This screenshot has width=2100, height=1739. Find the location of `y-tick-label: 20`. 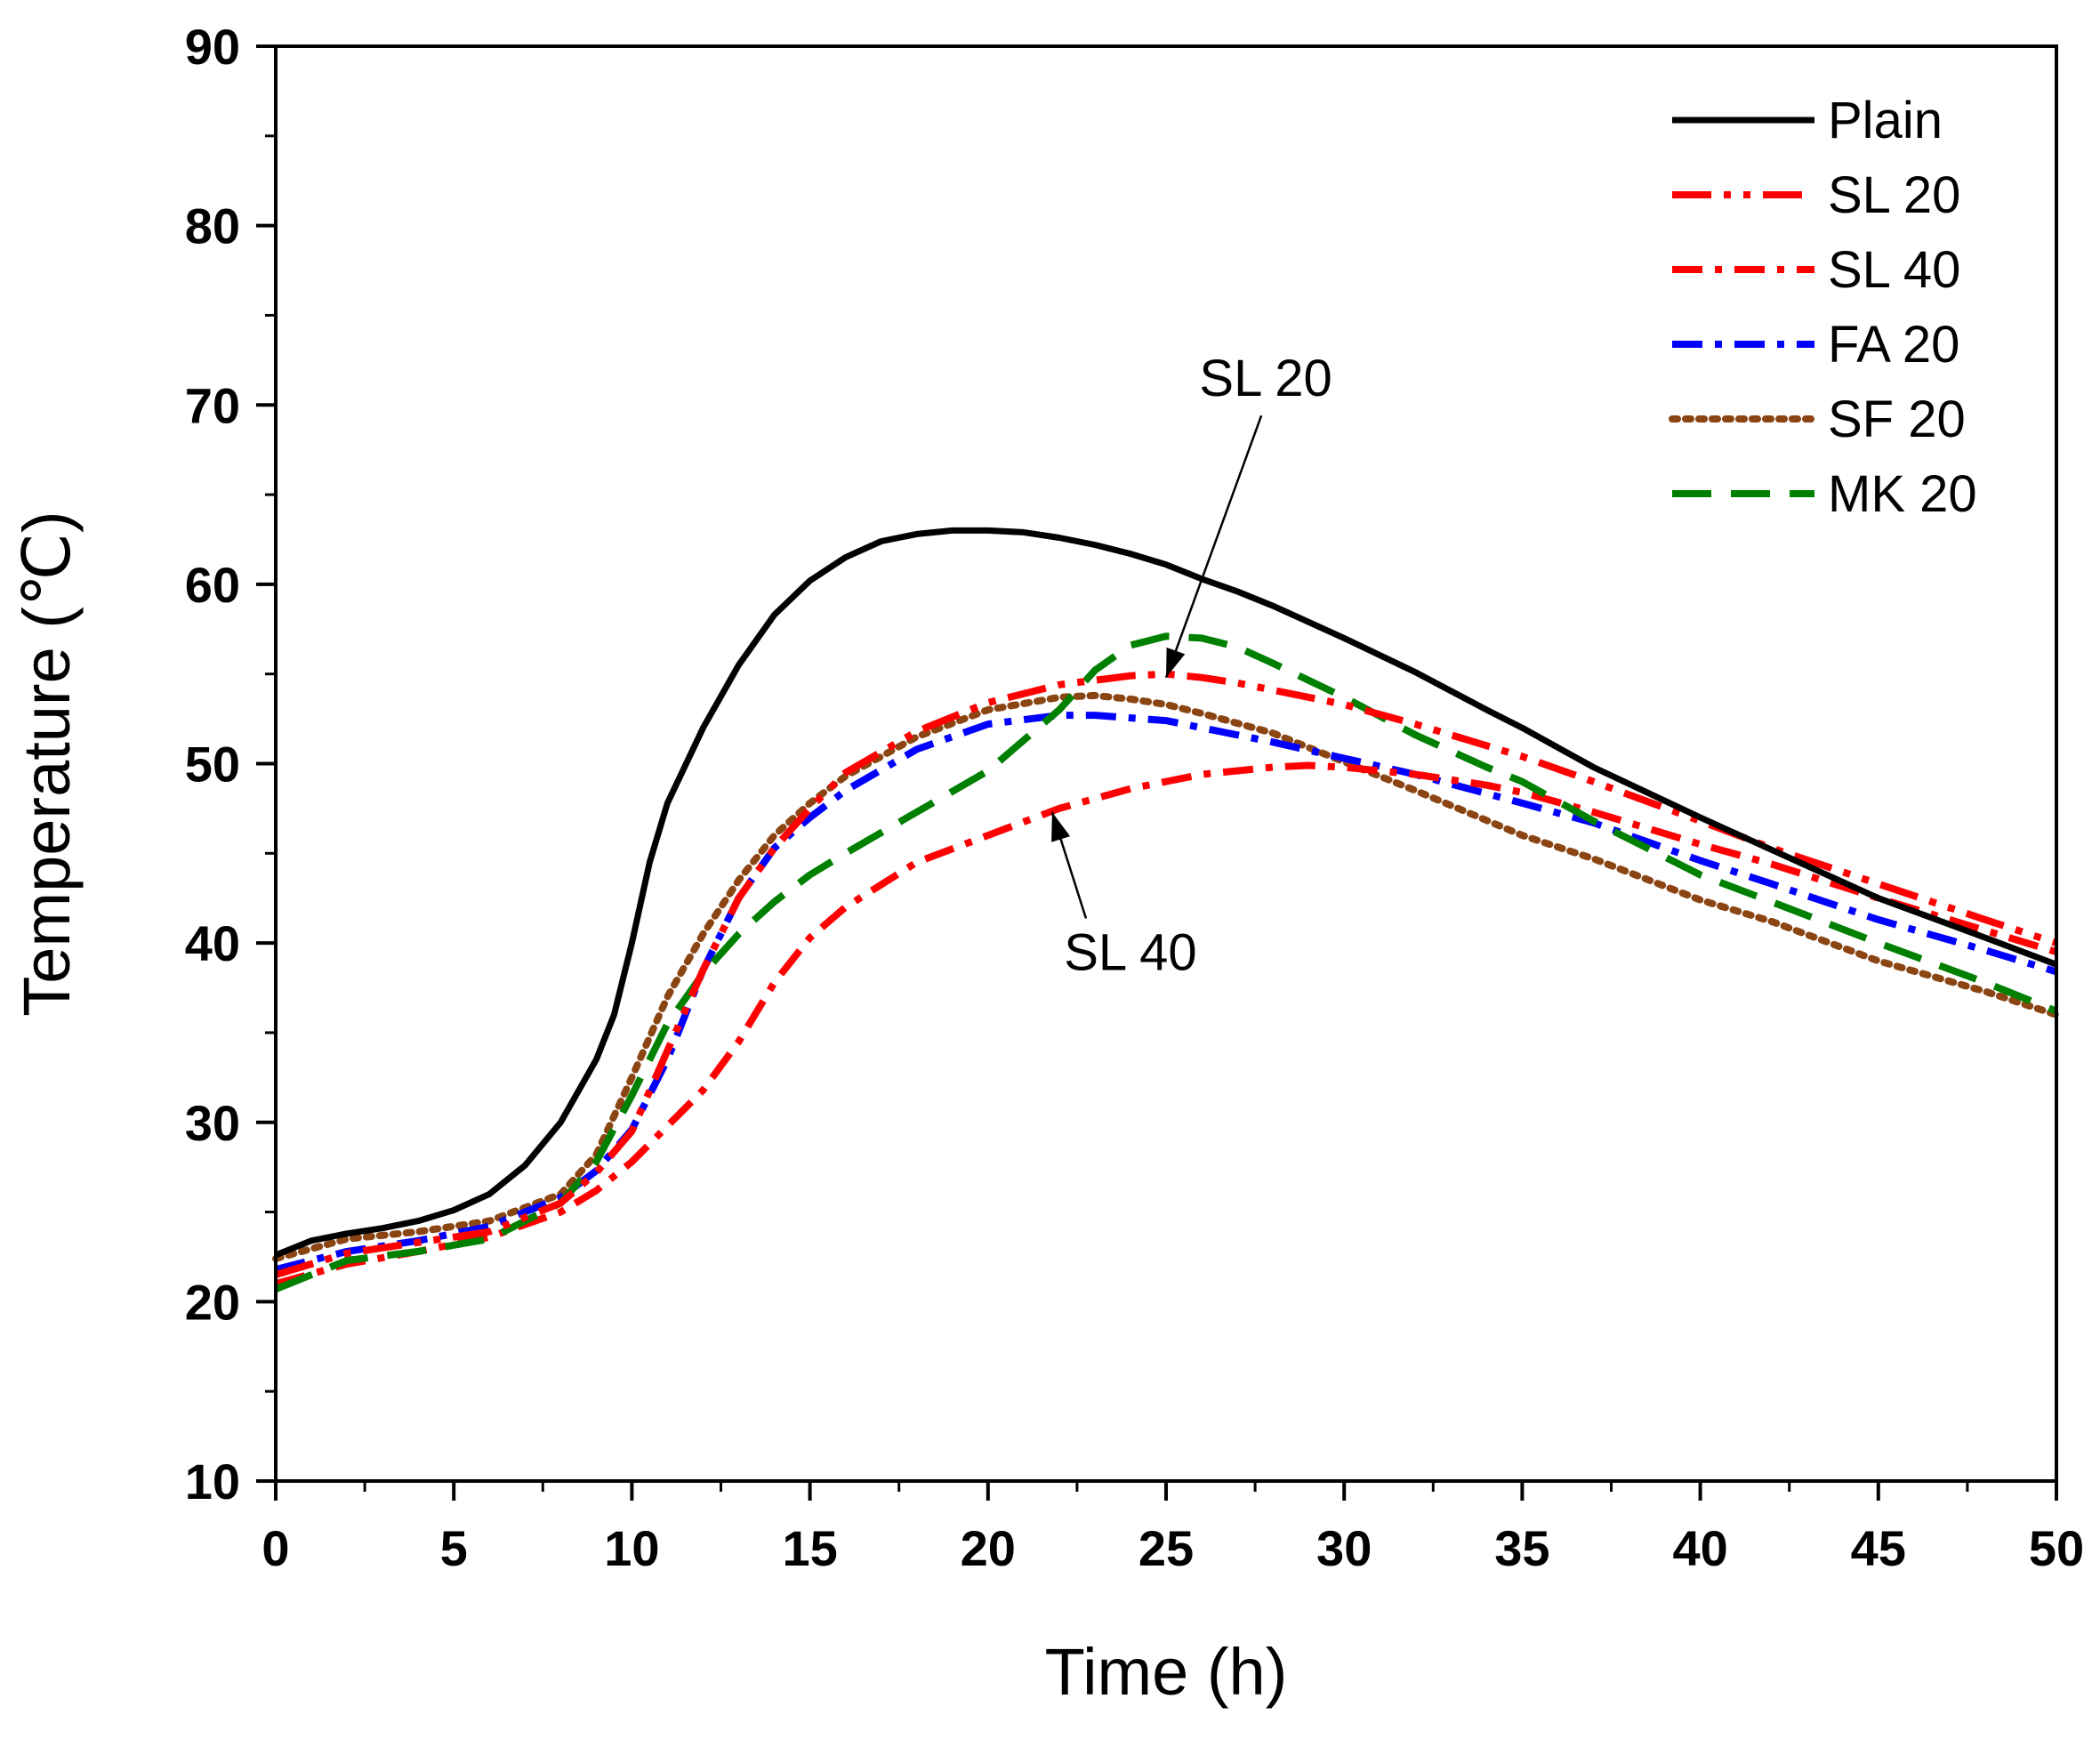

y-tick-label: 20 is located at coordinates (212, 1302).